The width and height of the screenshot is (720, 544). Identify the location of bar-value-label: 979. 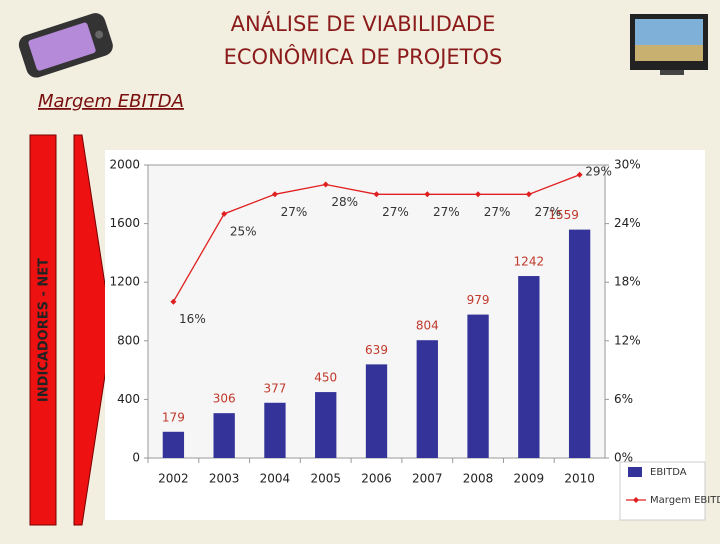
(478, 300).